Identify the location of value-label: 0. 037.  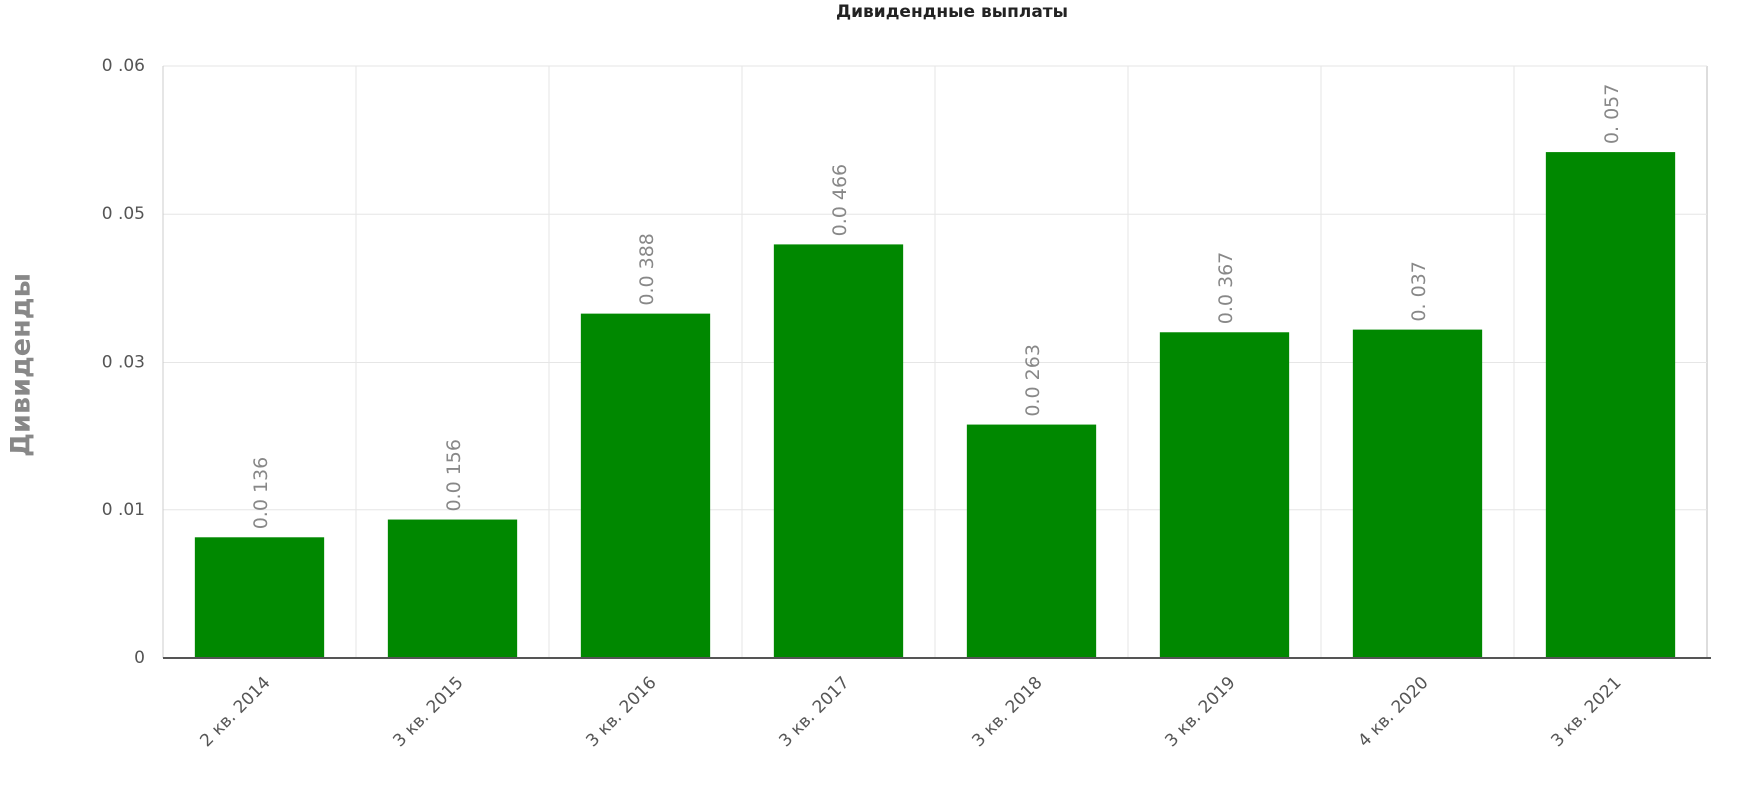
(1419, 291).